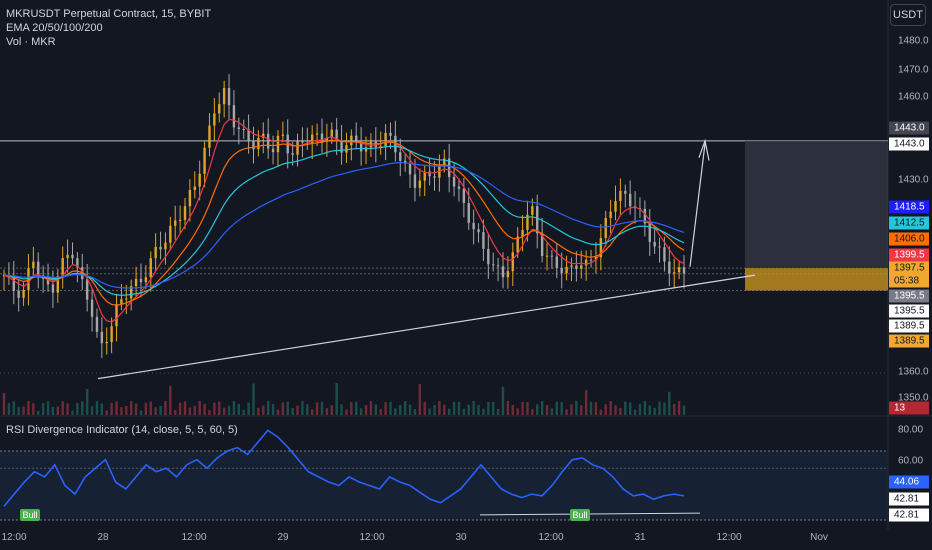 This screenshot has height=550, width=932. I want to click on currency-button: USDT, so click(908, 15).